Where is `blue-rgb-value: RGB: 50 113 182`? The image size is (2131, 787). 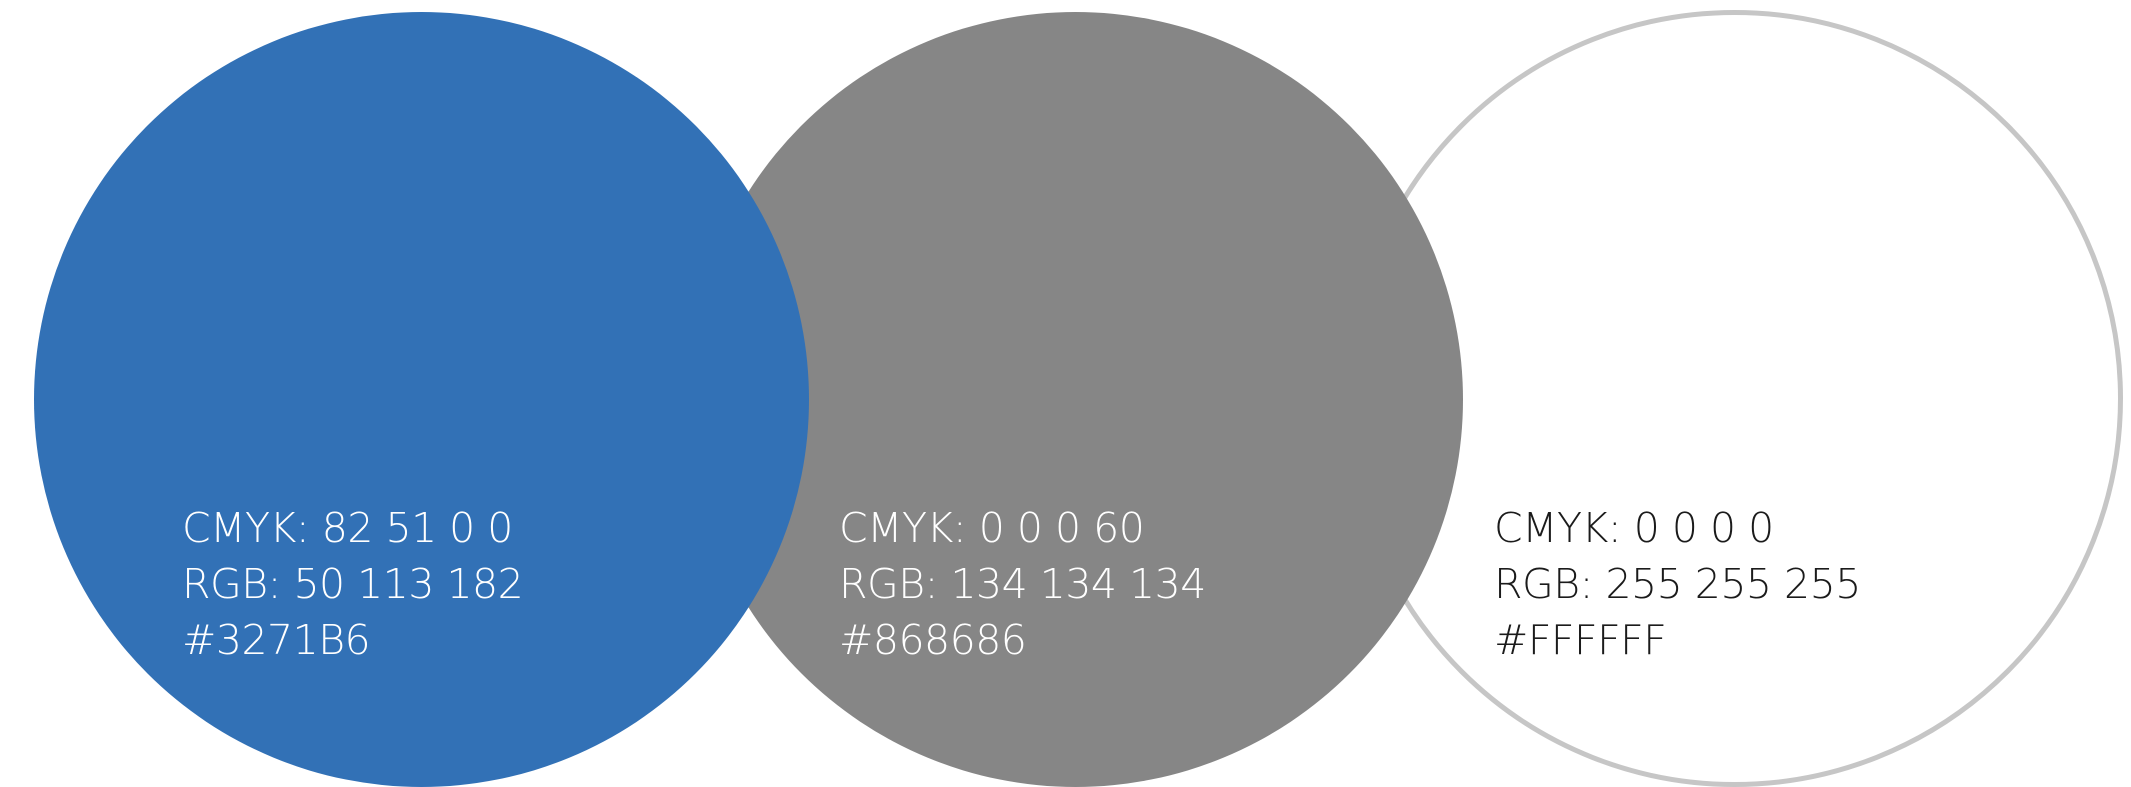
blue-rgb-value: RGB: 50 113 182 is located at coordinates (353, 584).